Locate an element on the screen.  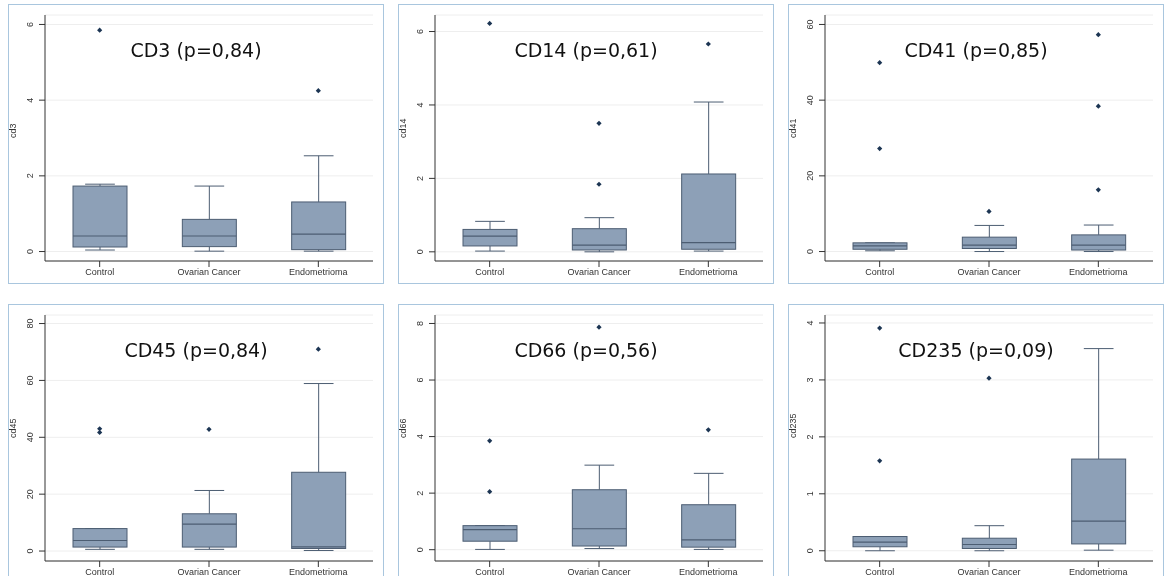
text: CD66 (p=0,56) is located at coordinates (586, 350).